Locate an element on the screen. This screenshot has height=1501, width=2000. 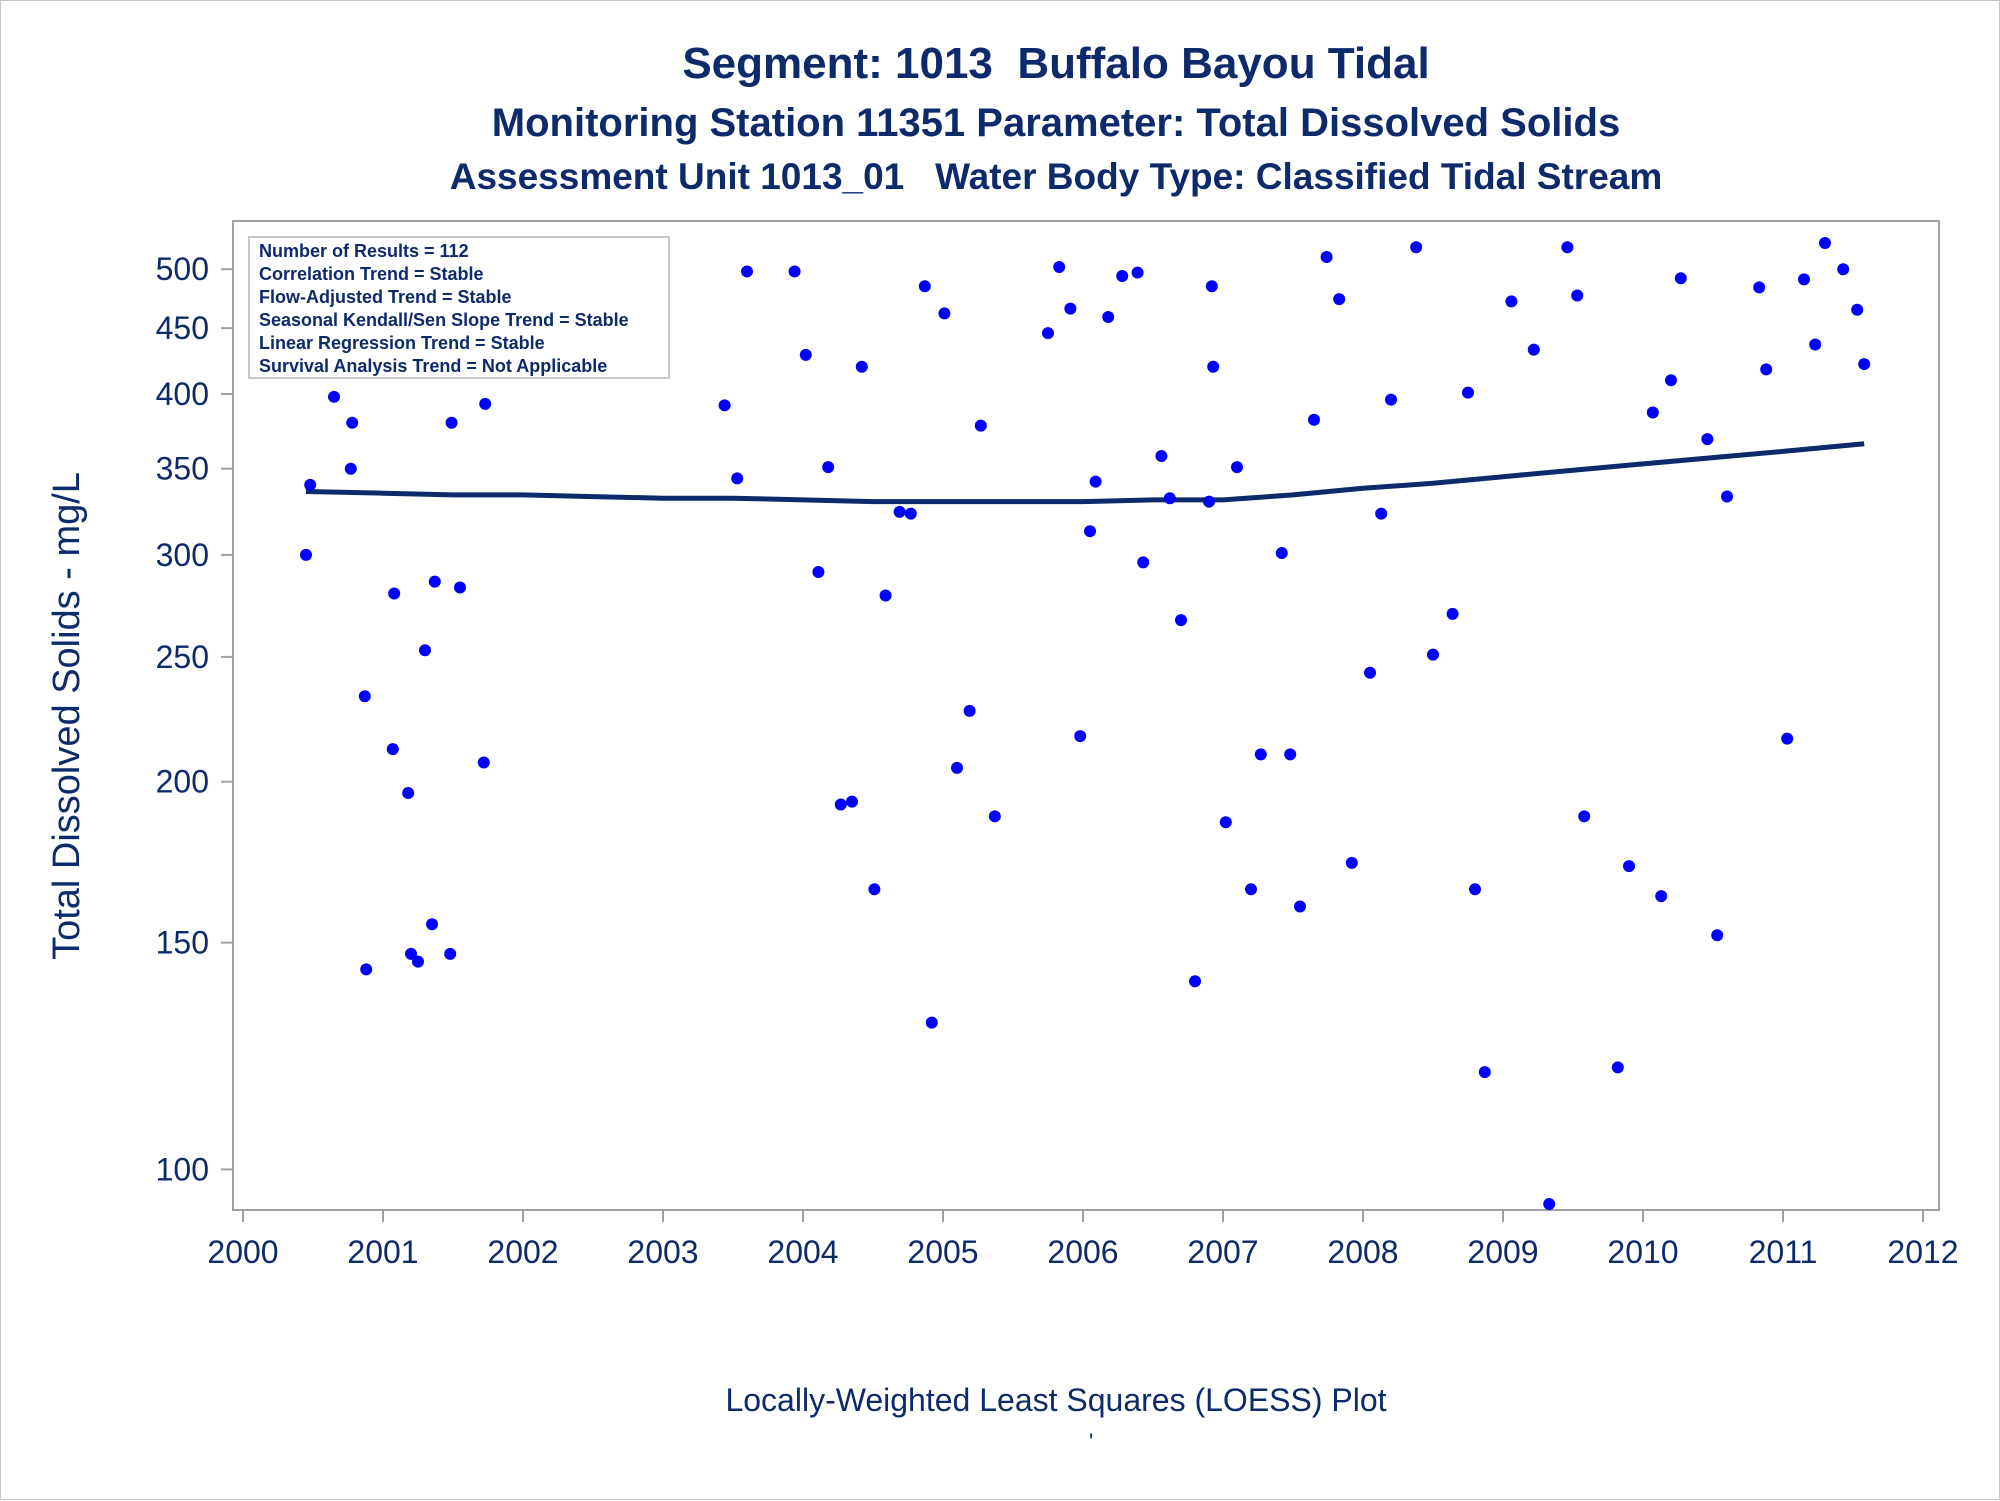
trend-summary-border is located at coordinates (459, 307).